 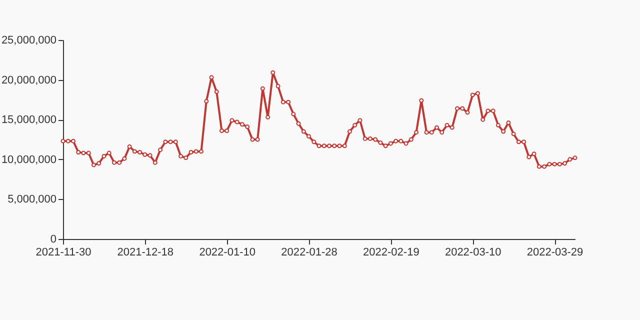 I want to click on x-tick-label: 2022-03-29, so click(x=555, y=252).